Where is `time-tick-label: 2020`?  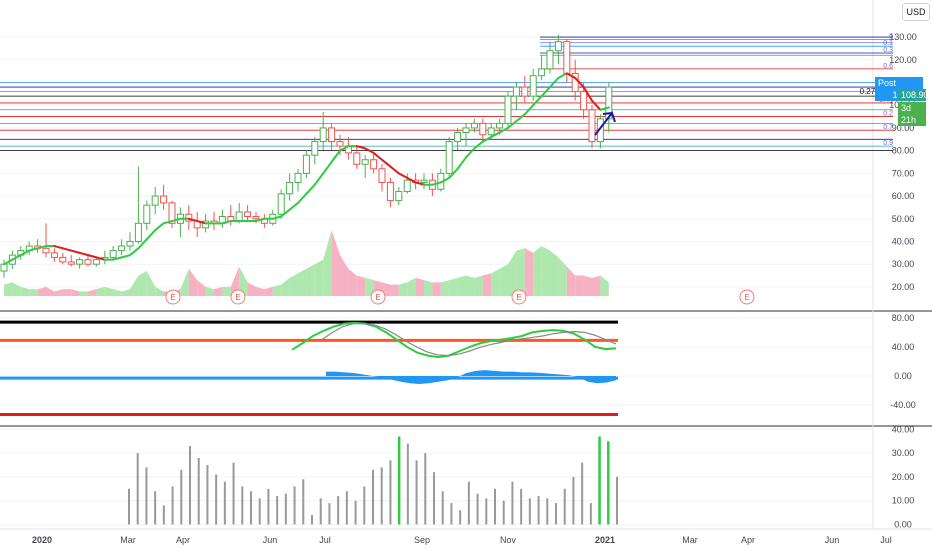
time-tick-label: 2020 is located at coordinates (42, 540).